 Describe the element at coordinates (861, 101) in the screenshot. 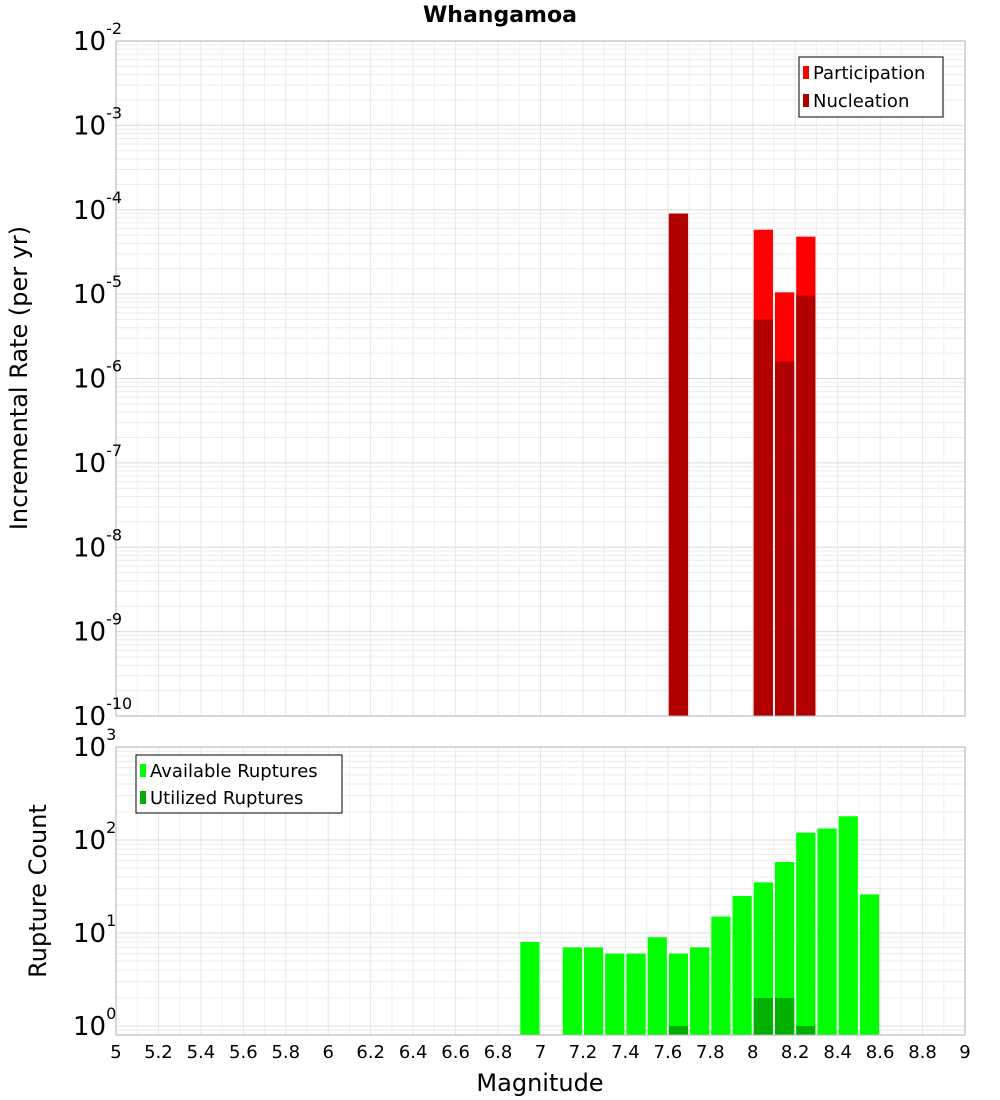

I see `legend-nucleation-label: Nucleation` at that location.